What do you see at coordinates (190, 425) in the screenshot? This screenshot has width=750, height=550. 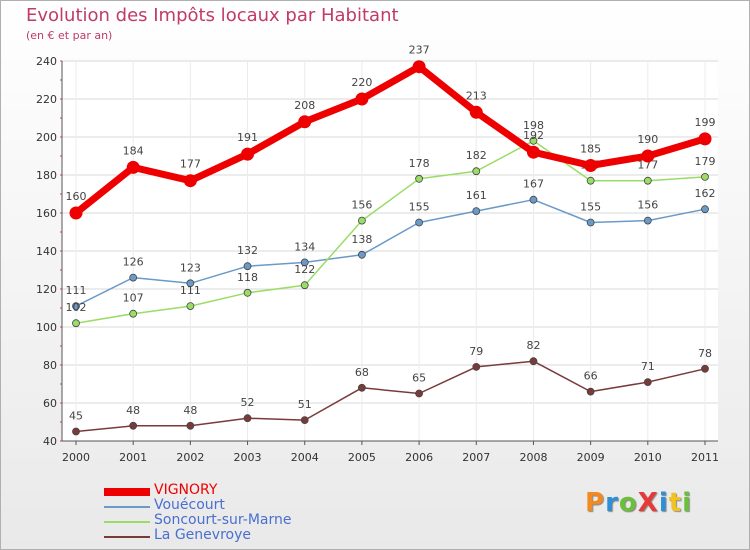 I see `point-la-genevroye-2002` at bounding box center [190, 425].